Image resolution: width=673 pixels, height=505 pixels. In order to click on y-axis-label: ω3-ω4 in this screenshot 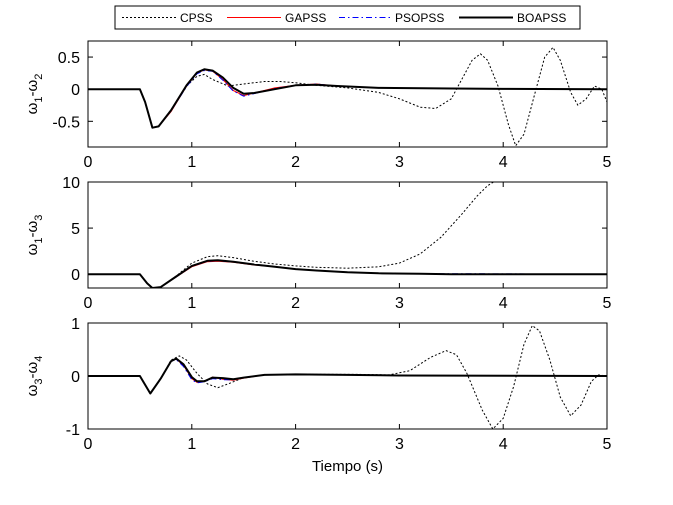, I will do `click(34, 376)`.